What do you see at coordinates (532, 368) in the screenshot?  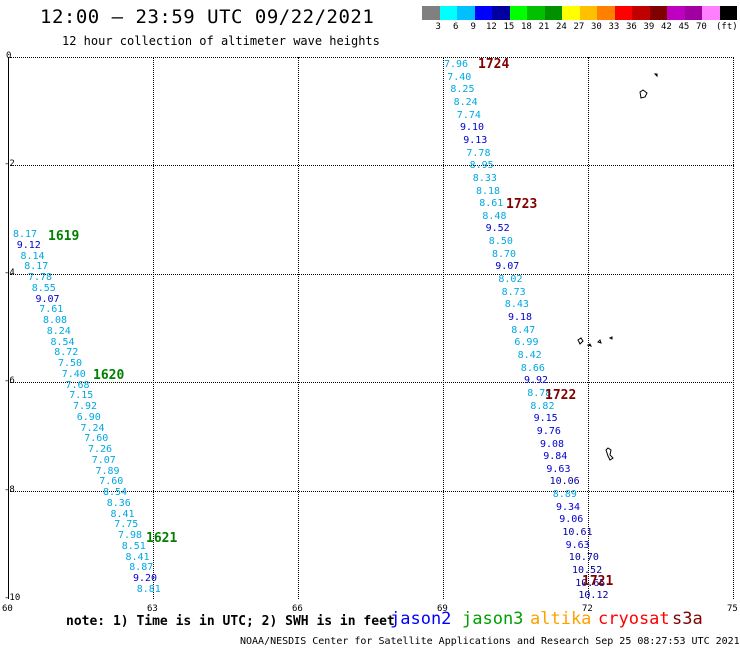 I see `swh-value: 8.66` at bounding box center [532, 368].